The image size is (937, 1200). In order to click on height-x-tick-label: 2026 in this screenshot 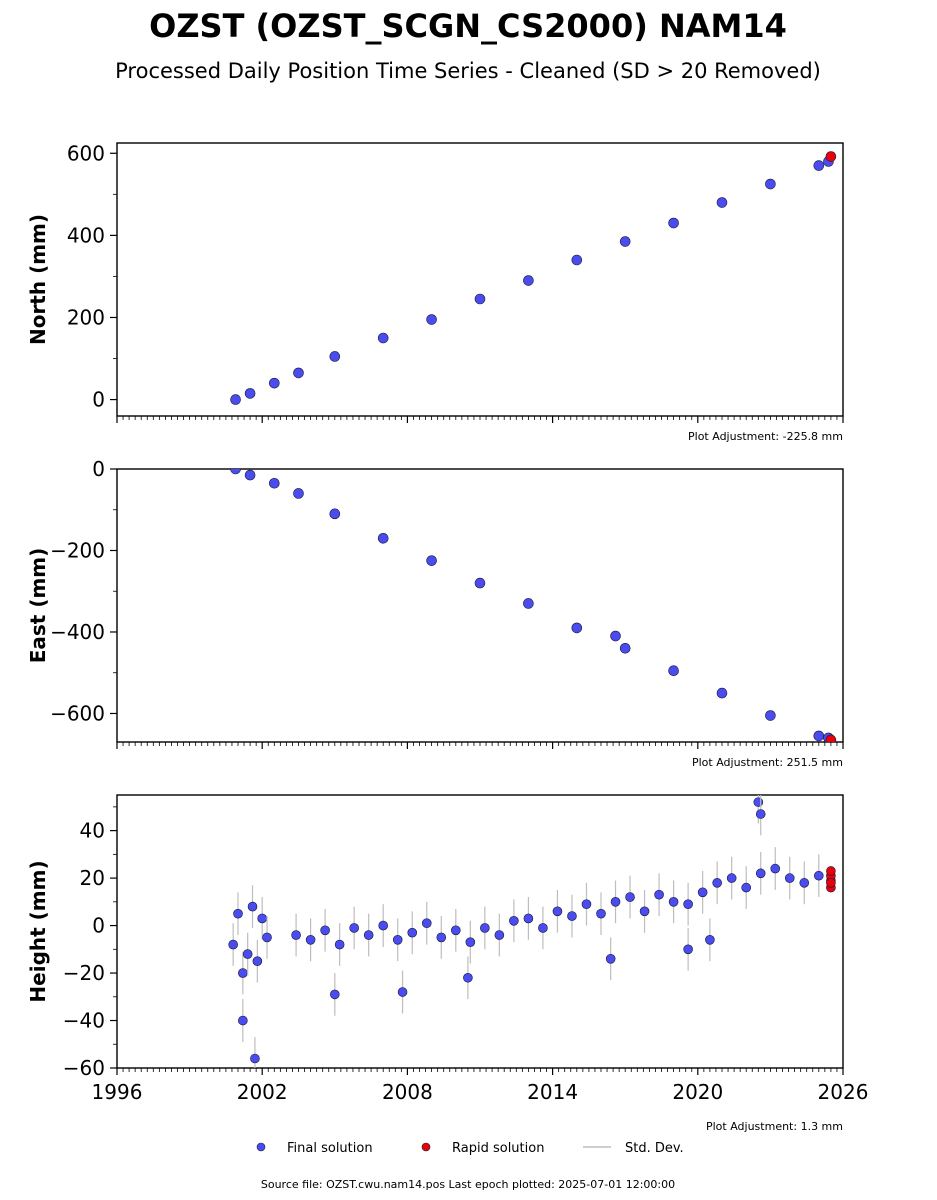, I will do `click(843, 1092)`.